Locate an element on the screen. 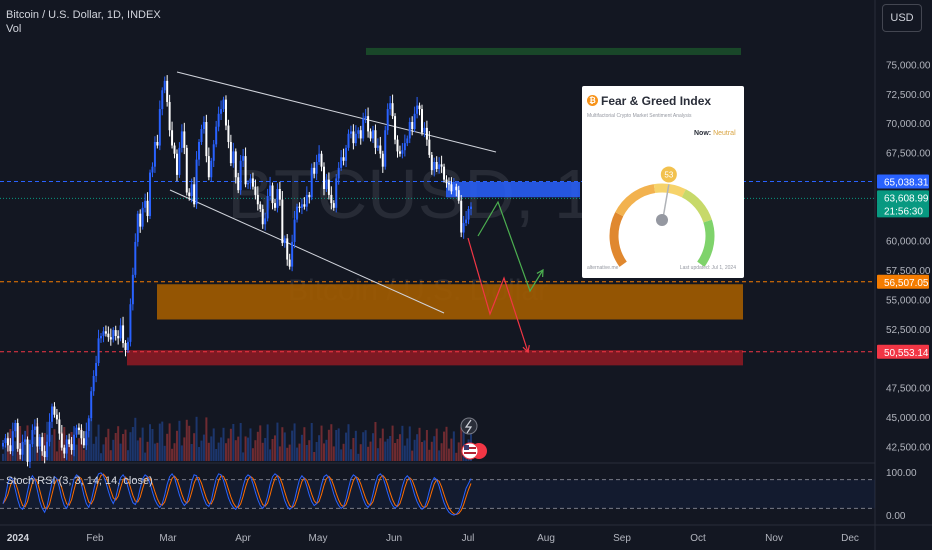 Image resolution: width=932 pixels, height=550 pixels. symbol-title: Bitcoin / U.S. Dollar, 1D, INDEX is located at coordinates (83, 15).